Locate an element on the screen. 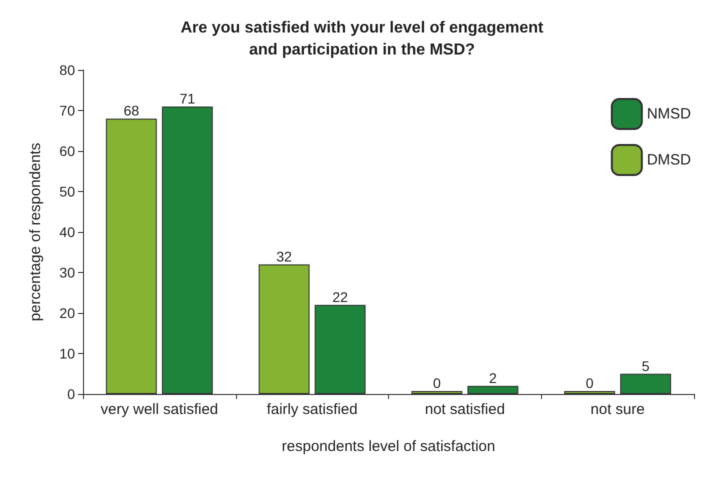  data-label: 22 is located at coordinates (340, 296).